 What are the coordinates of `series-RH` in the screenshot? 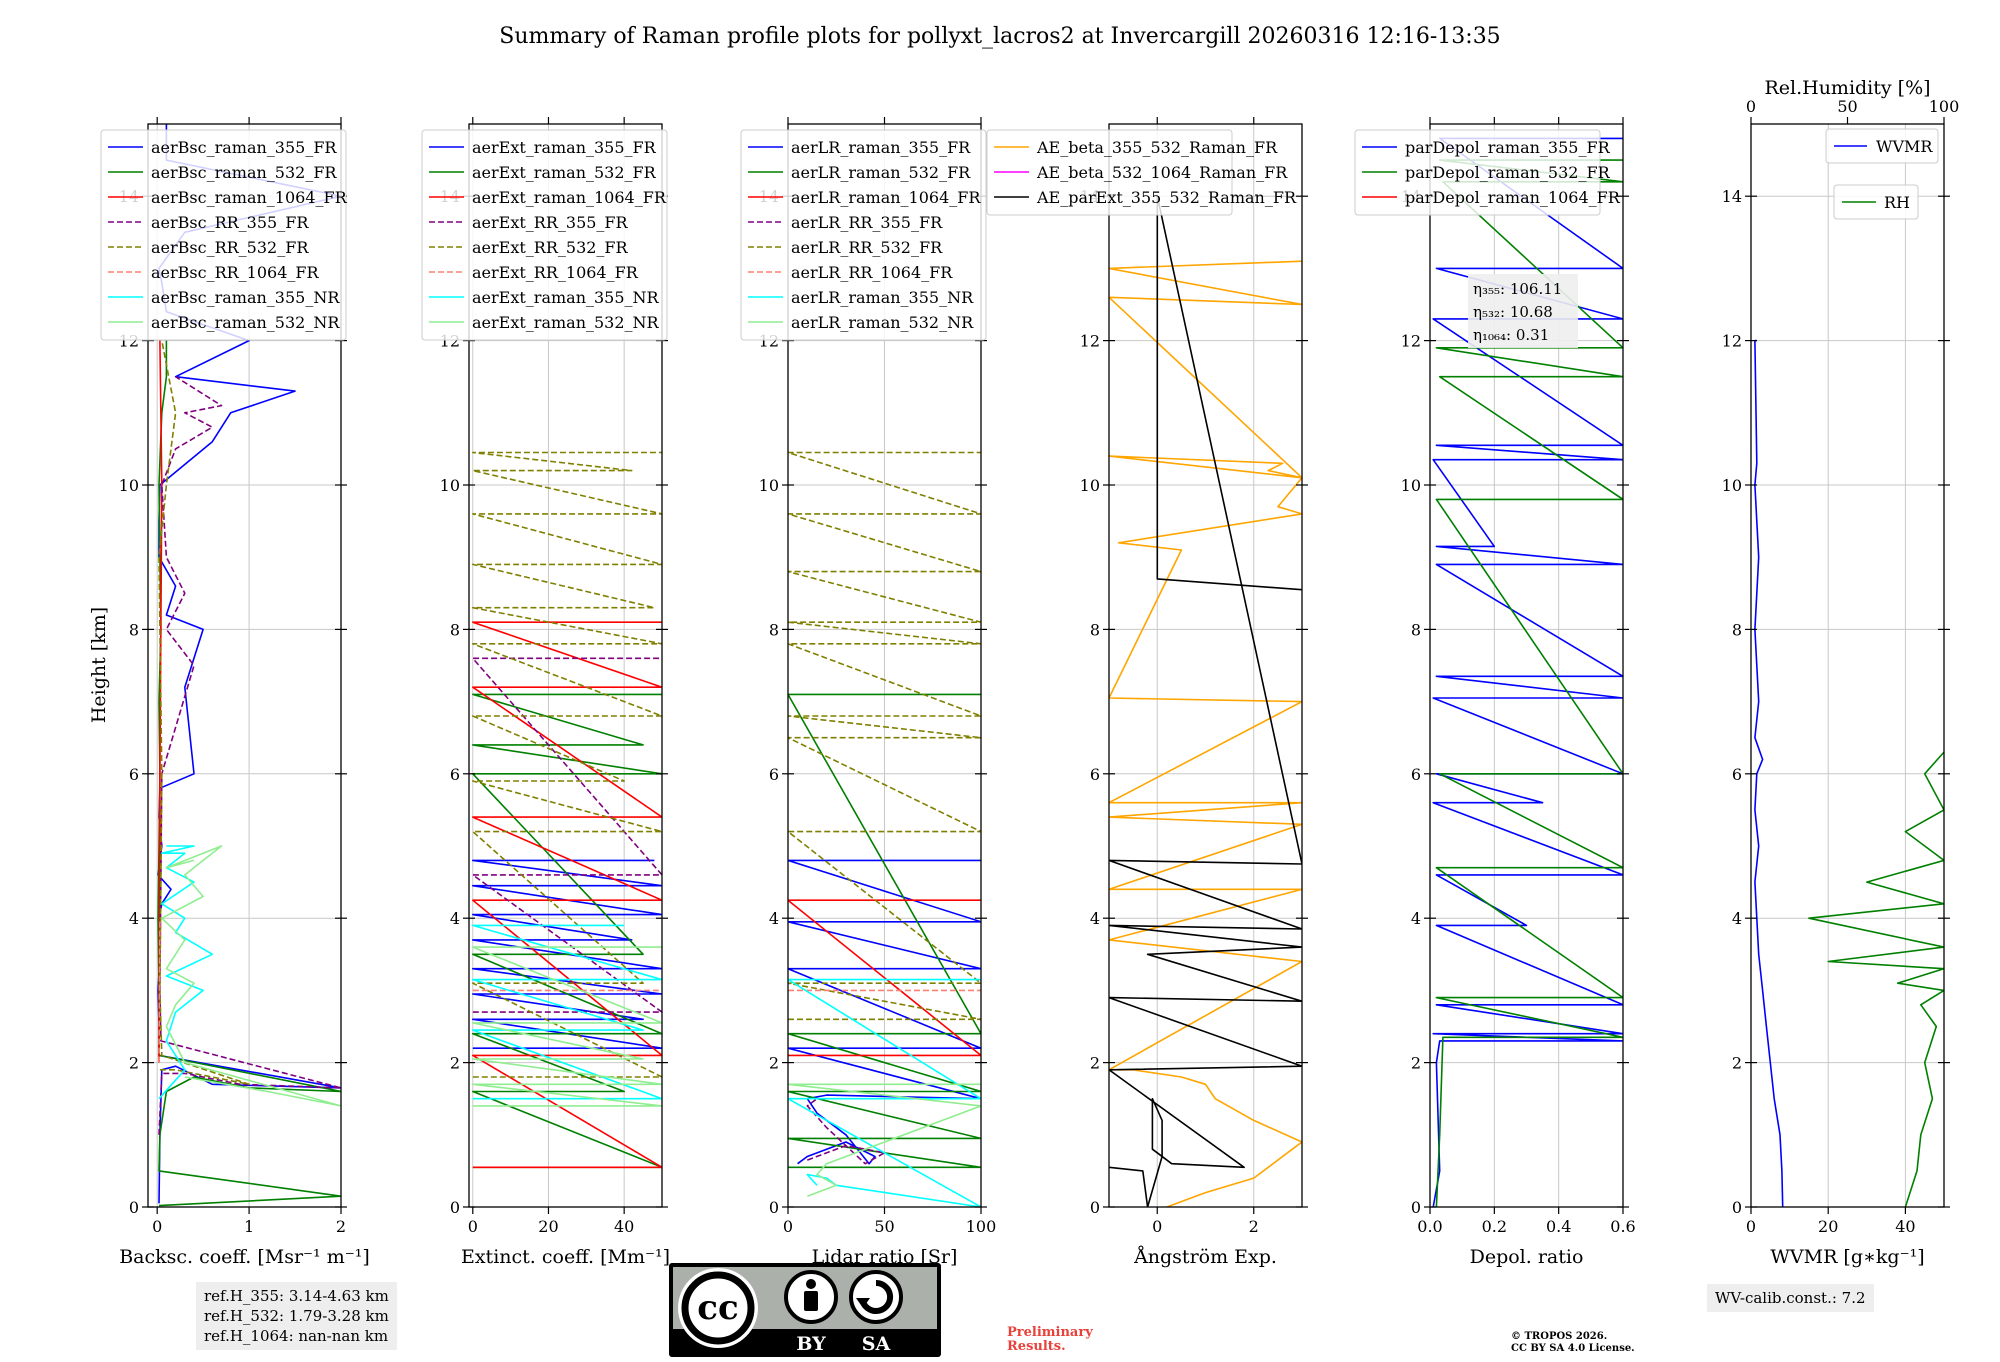 It's located at (1876, 979).